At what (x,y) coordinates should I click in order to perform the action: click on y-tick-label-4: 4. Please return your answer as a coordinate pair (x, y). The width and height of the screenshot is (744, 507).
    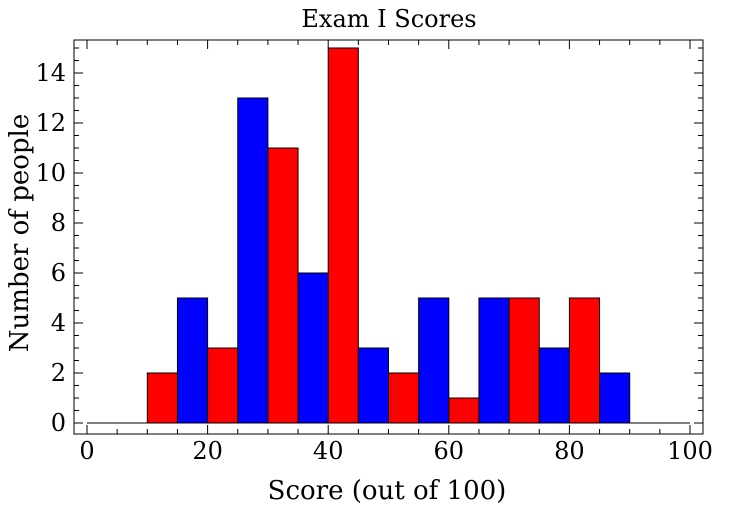
    Looking at the image, I should click on (58, 323).